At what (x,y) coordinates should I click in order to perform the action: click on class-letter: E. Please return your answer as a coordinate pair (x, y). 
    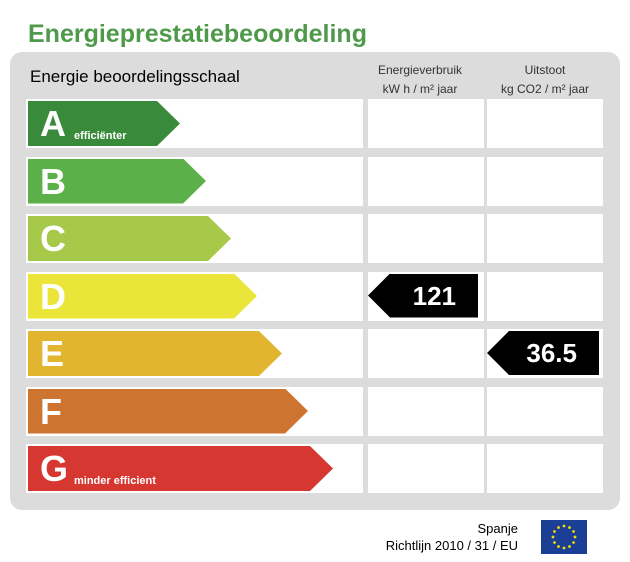
    Looking at the image, I should click on (52, 353).